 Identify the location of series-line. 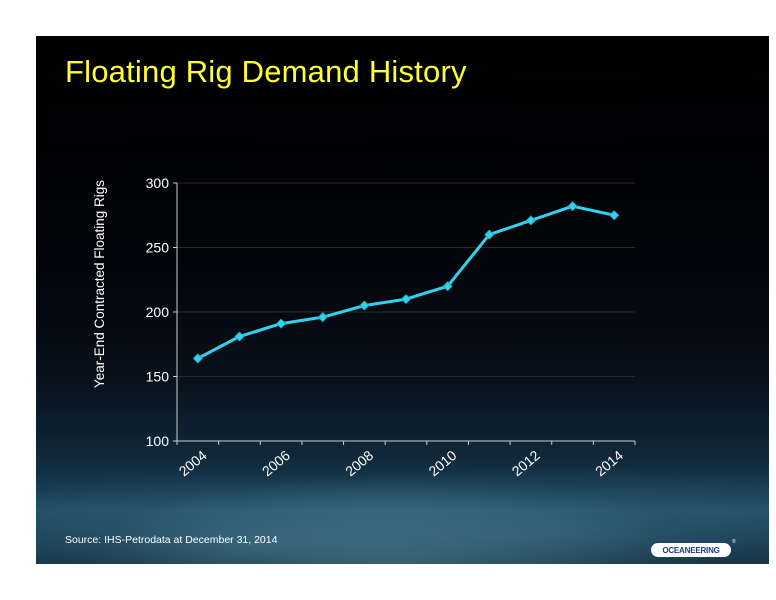
(406, 282).